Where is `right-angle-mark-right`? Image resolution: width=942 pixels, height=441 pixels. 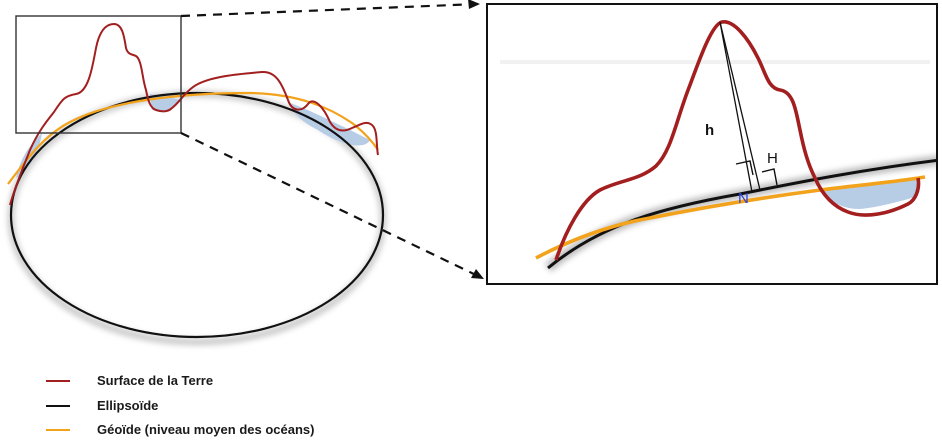 right-angle-mark-right is located at coordinates (769, 177).